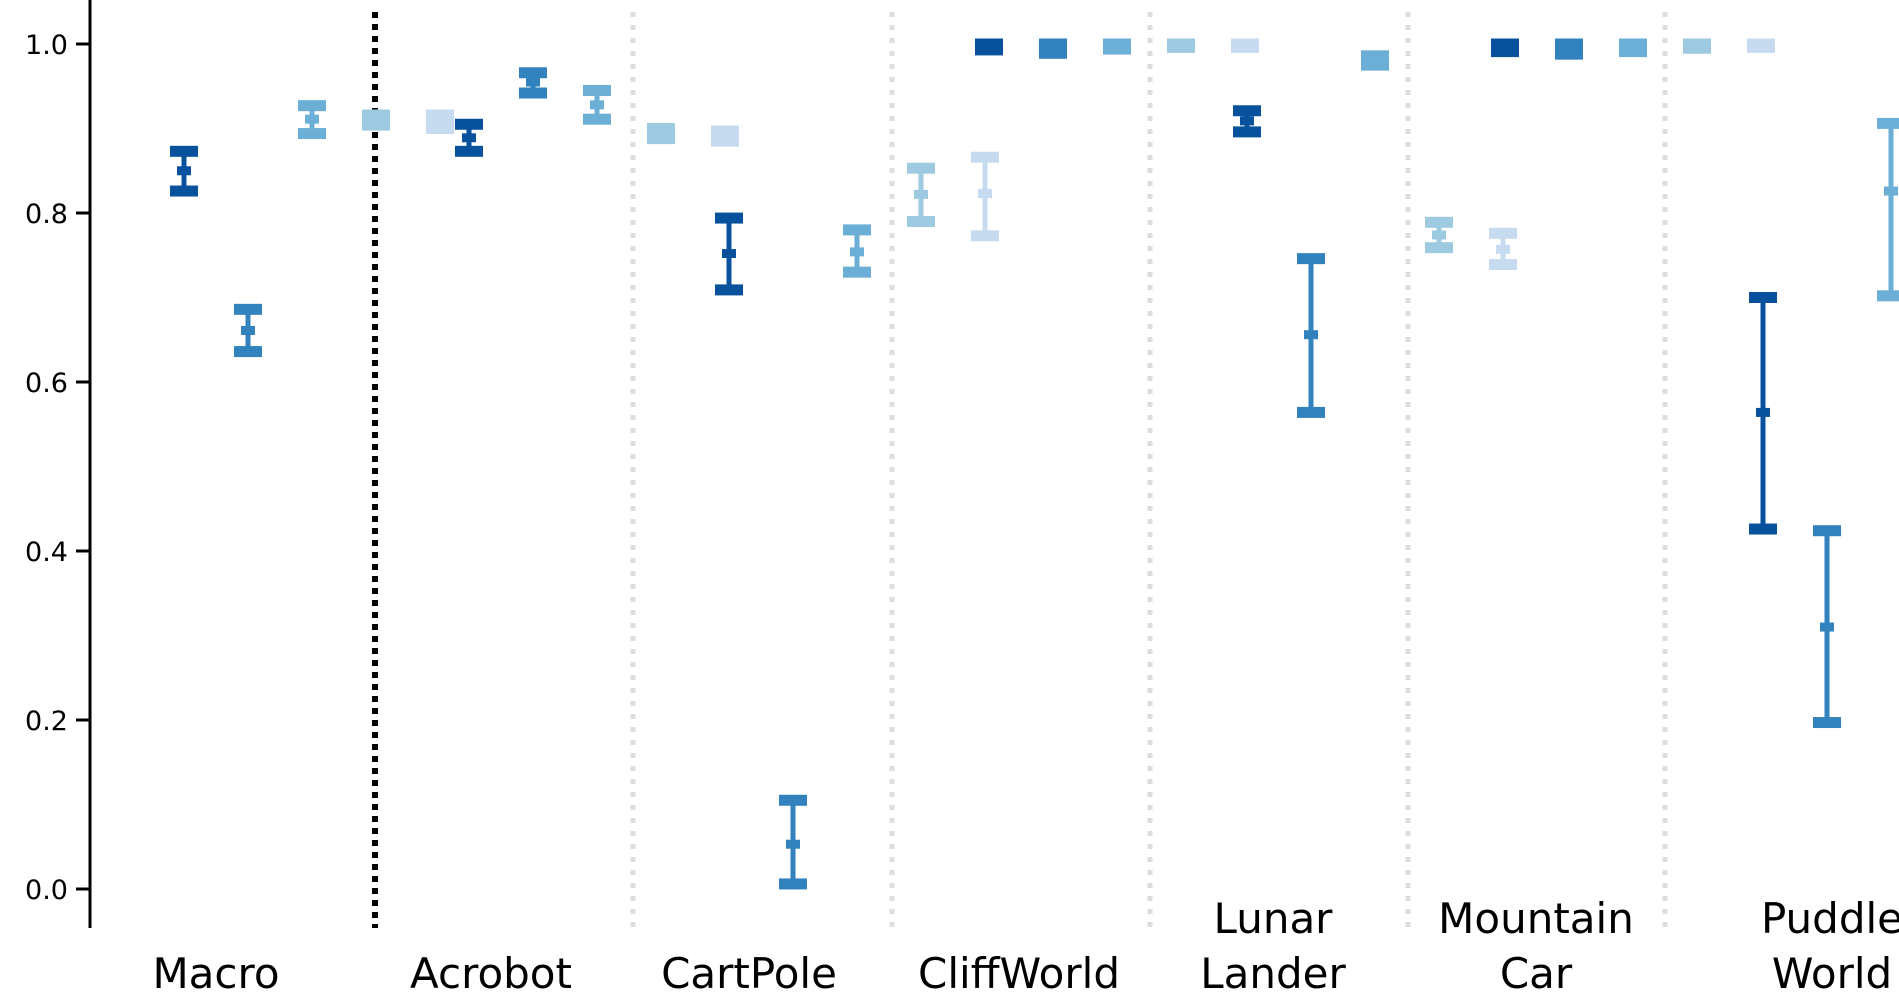  I want to click on category-label: Acrobot, so click(491, 973).